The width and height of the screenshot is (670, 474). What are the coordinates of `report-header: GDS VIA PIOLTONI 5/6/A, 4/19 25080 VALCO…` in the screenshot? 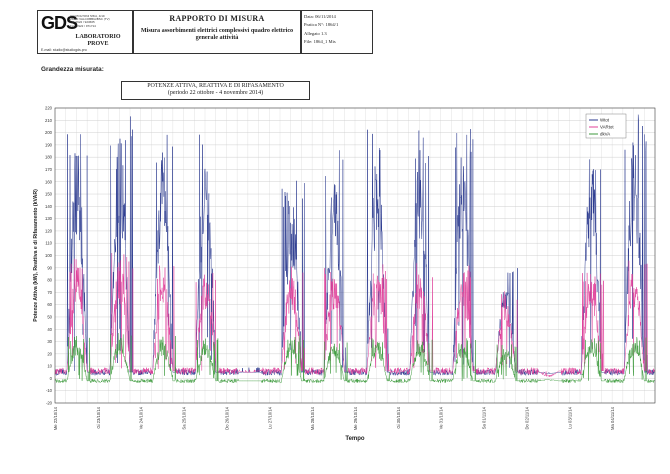 It's located at (336, 33).